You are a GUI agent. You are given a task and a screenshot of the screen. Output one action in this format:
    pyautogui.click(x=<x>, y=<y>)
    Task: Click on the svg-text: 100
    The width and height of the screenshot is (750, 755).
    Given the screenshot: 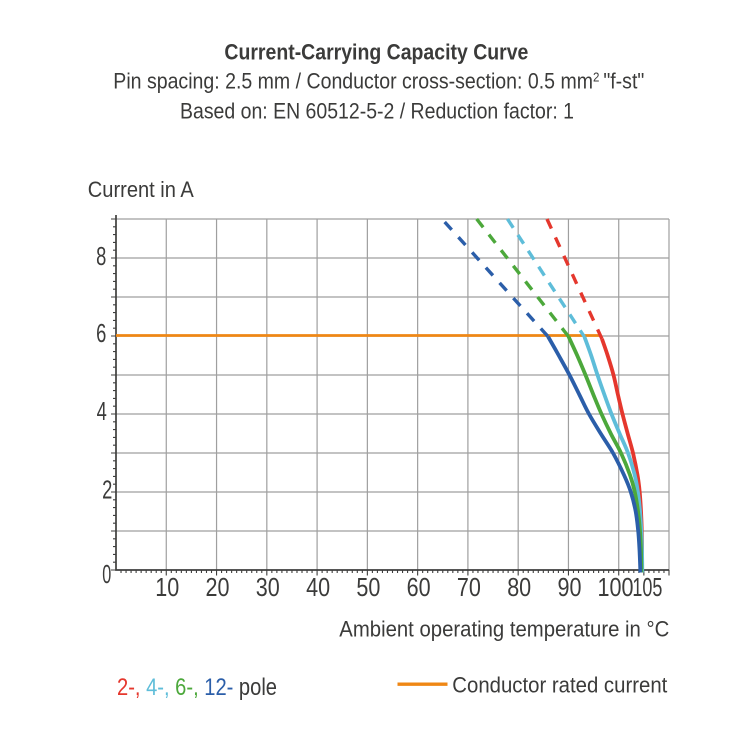 What is the action you would take?
    pyautogui.click(x=616, y=588)
    